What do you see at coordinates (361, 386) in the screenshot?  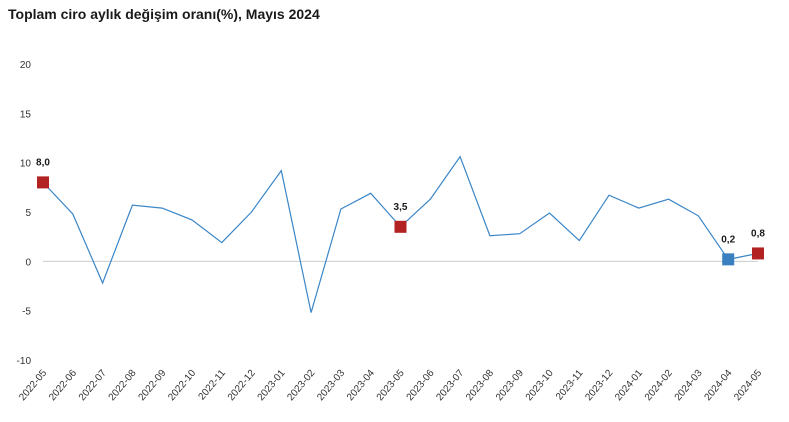 I see `x-tick-label: 2023-04` at bounding box center [361, 386].